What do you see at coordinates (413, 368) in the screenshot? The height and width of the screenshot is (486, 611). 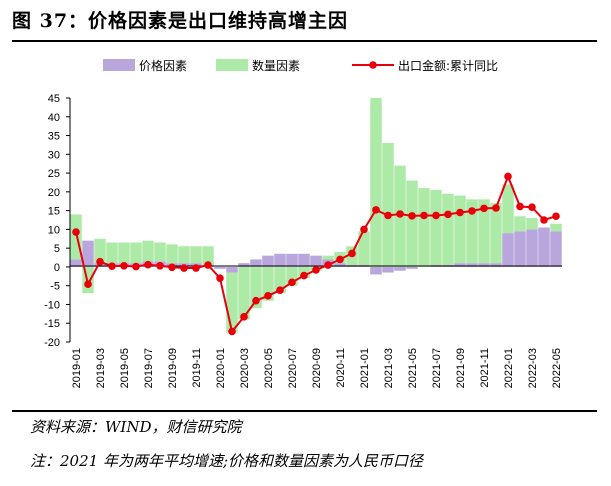 I see `x-tick-label: 2021-05` at bounding box center [413, 368].